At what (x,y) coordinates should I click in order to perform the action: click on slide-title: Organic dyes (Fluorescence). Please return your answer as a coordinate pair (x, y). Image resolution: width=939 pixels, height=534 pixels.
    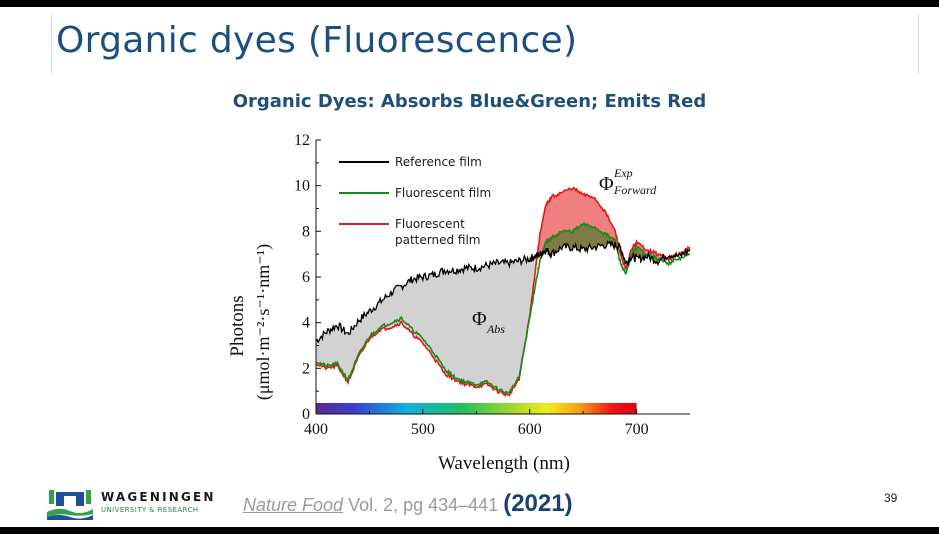
    Looking at the image, I should click on (317, 40).